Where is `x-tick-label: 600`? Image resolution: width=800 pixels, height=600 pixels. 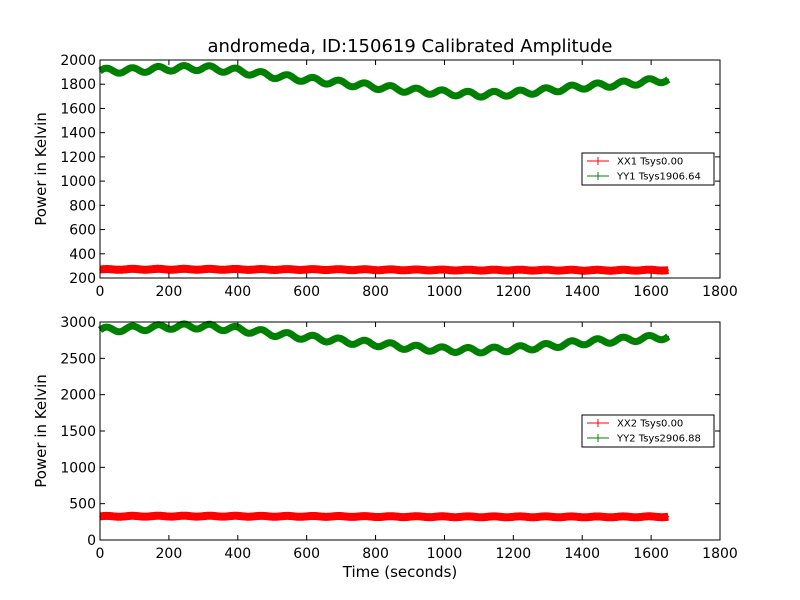
x-tick-label: 600 is located at coordinates (306, 554).